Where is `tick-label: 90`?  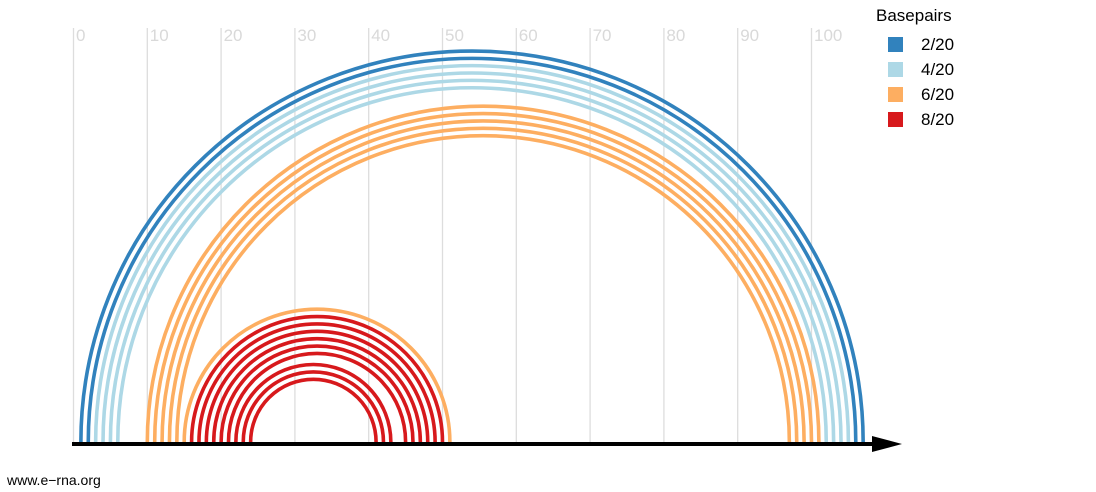 tick-label: 90 is located at coordinates (749, 35).